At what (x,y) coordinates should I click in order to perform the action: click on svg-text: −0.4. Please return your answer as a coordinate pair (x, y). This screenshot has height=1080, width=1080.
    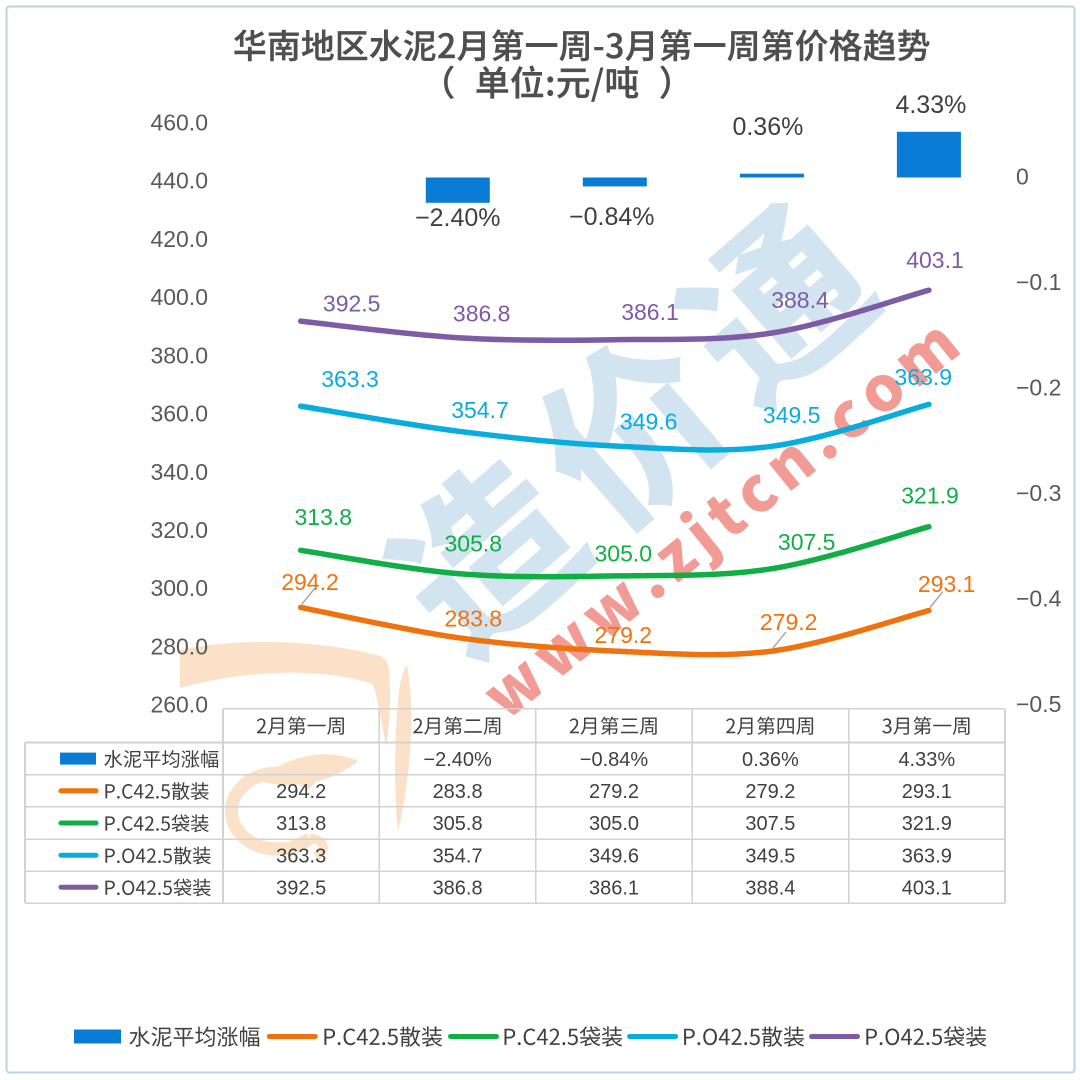
    Looking at the image, I should click on (1039, 599).